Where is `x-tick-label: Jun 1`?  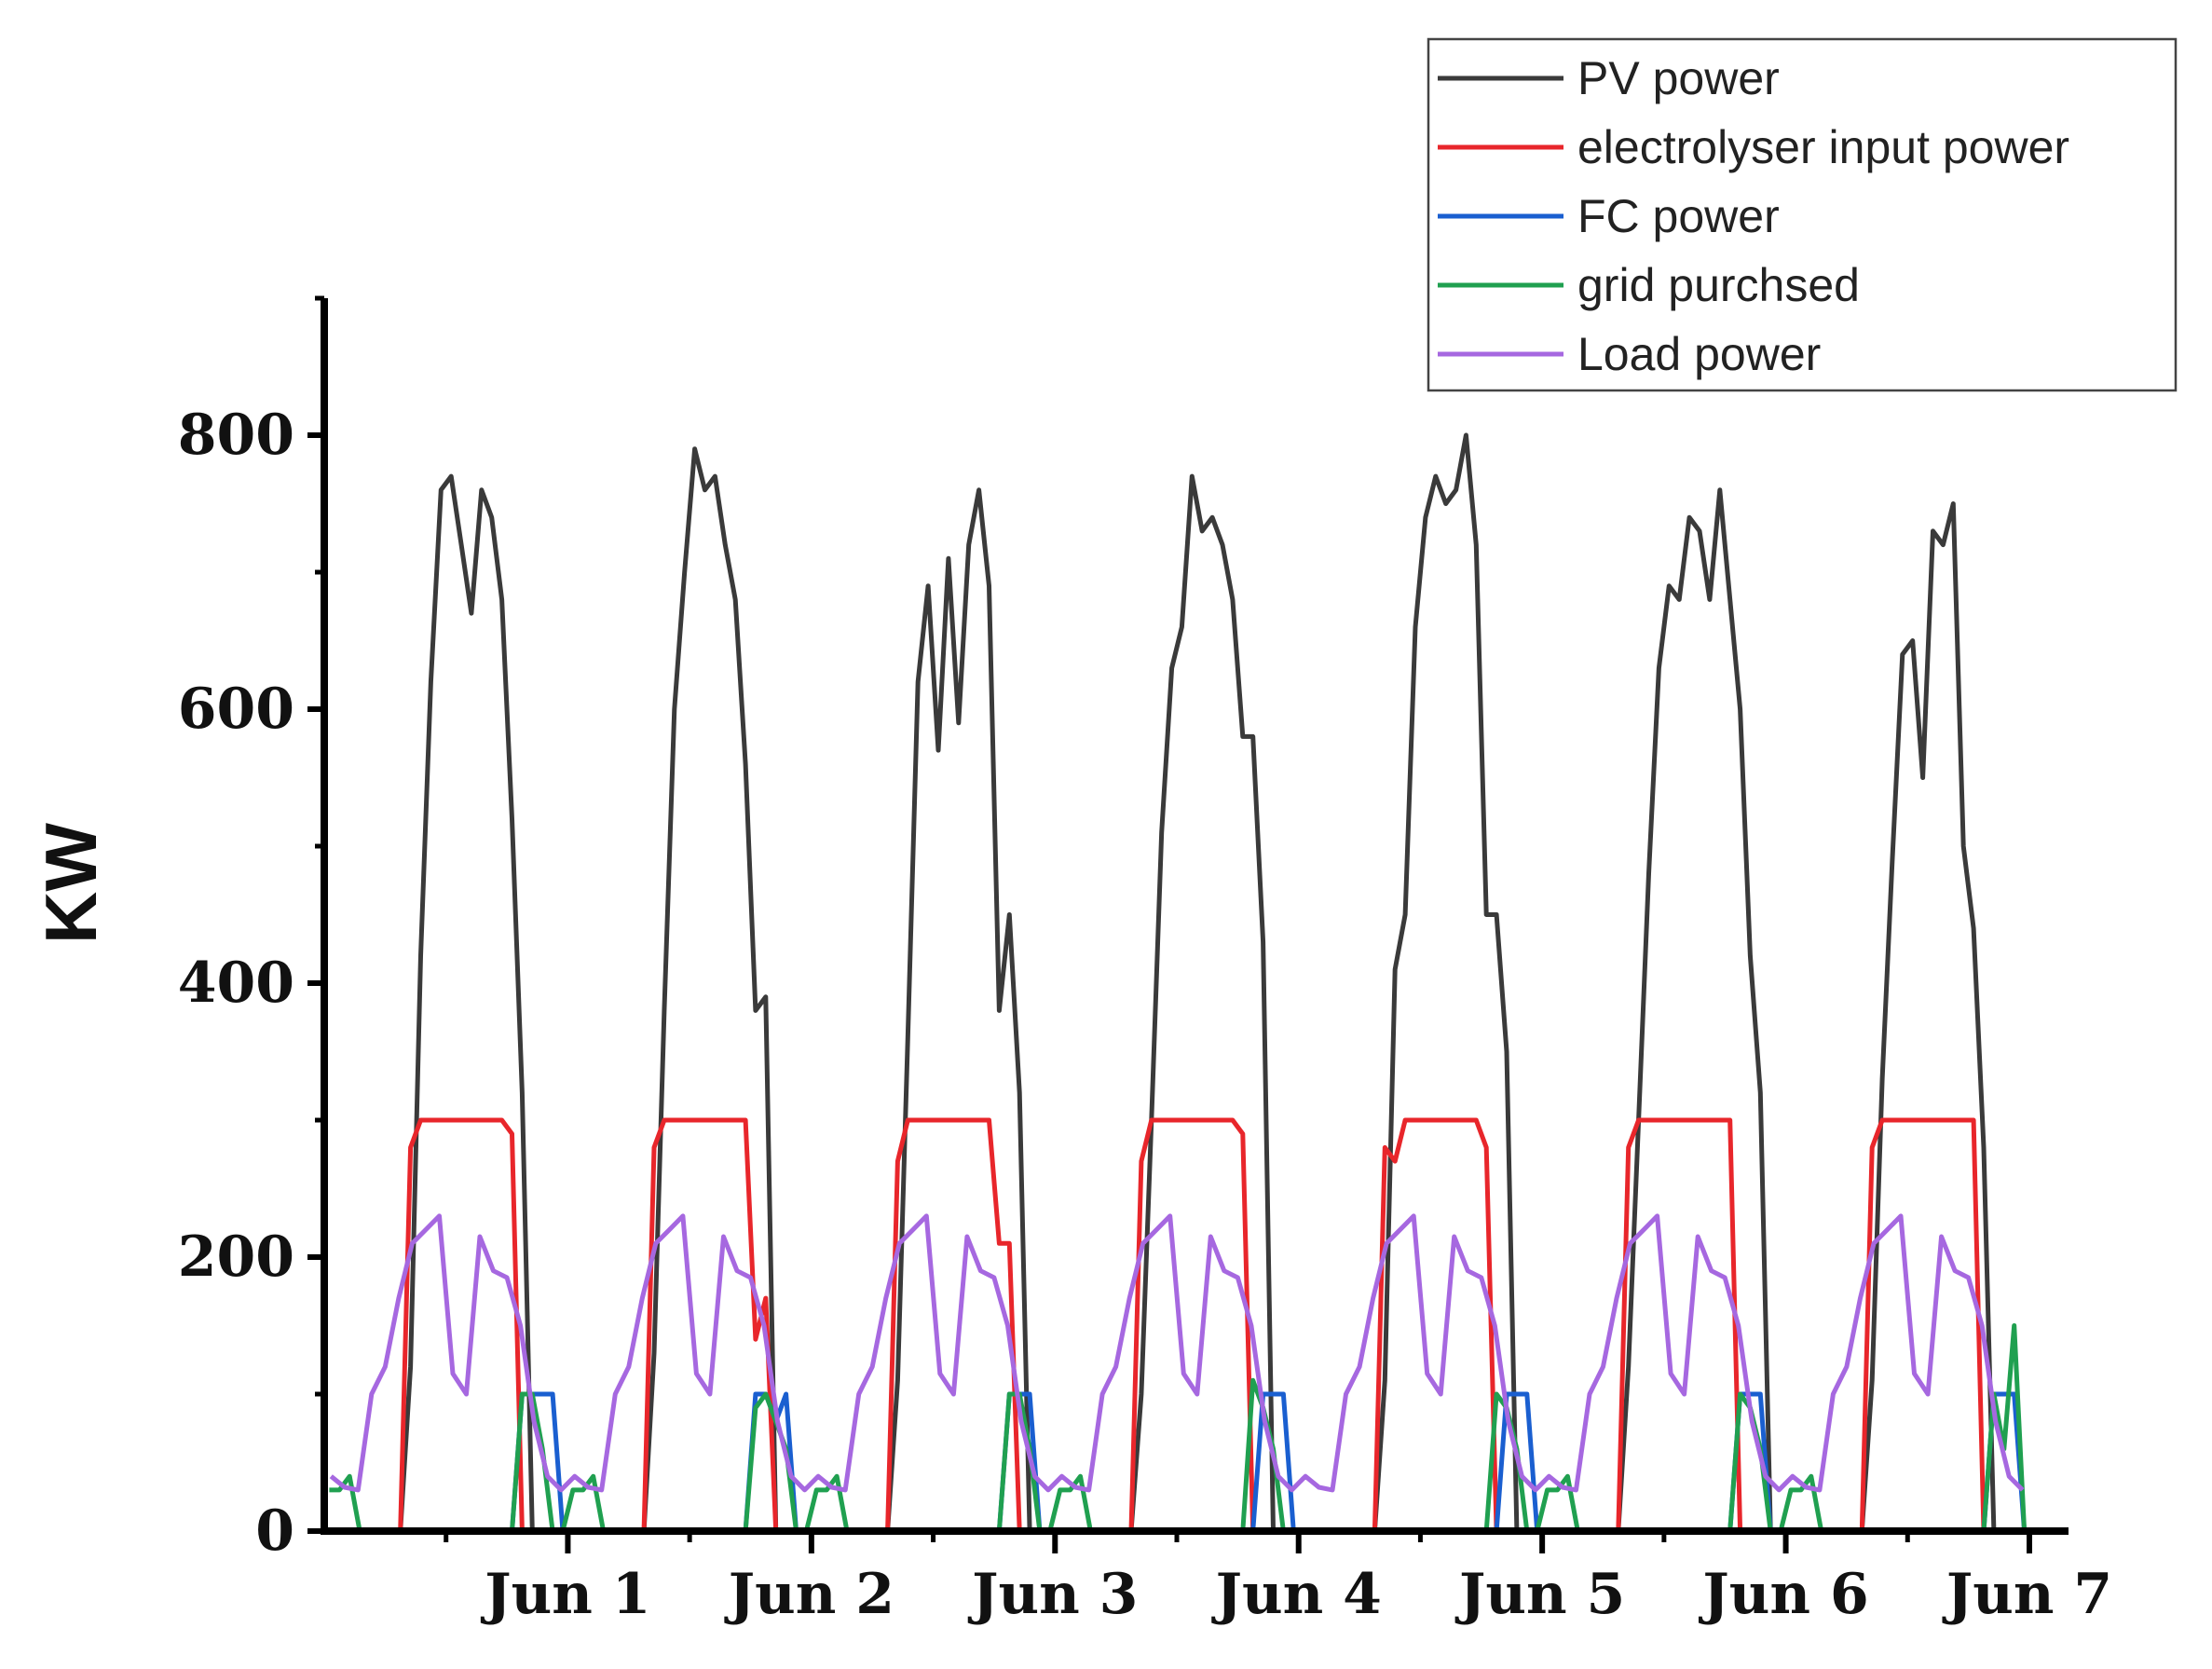
x-tick-label: Jun 1 is located at coordinates (565, 1594).